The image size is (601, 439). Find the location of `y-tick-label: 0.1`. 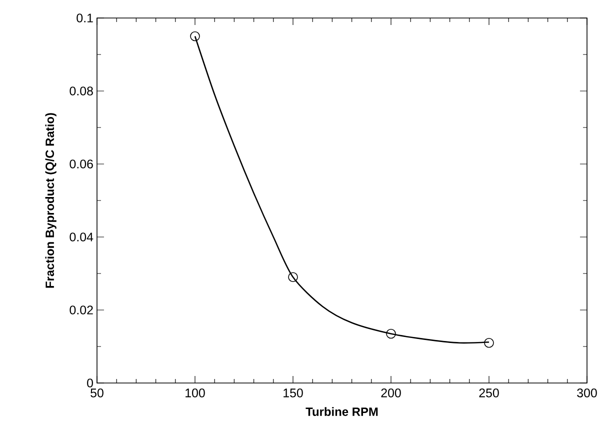

y-tick-label: 0.1 is located at coordinates (84, 18).